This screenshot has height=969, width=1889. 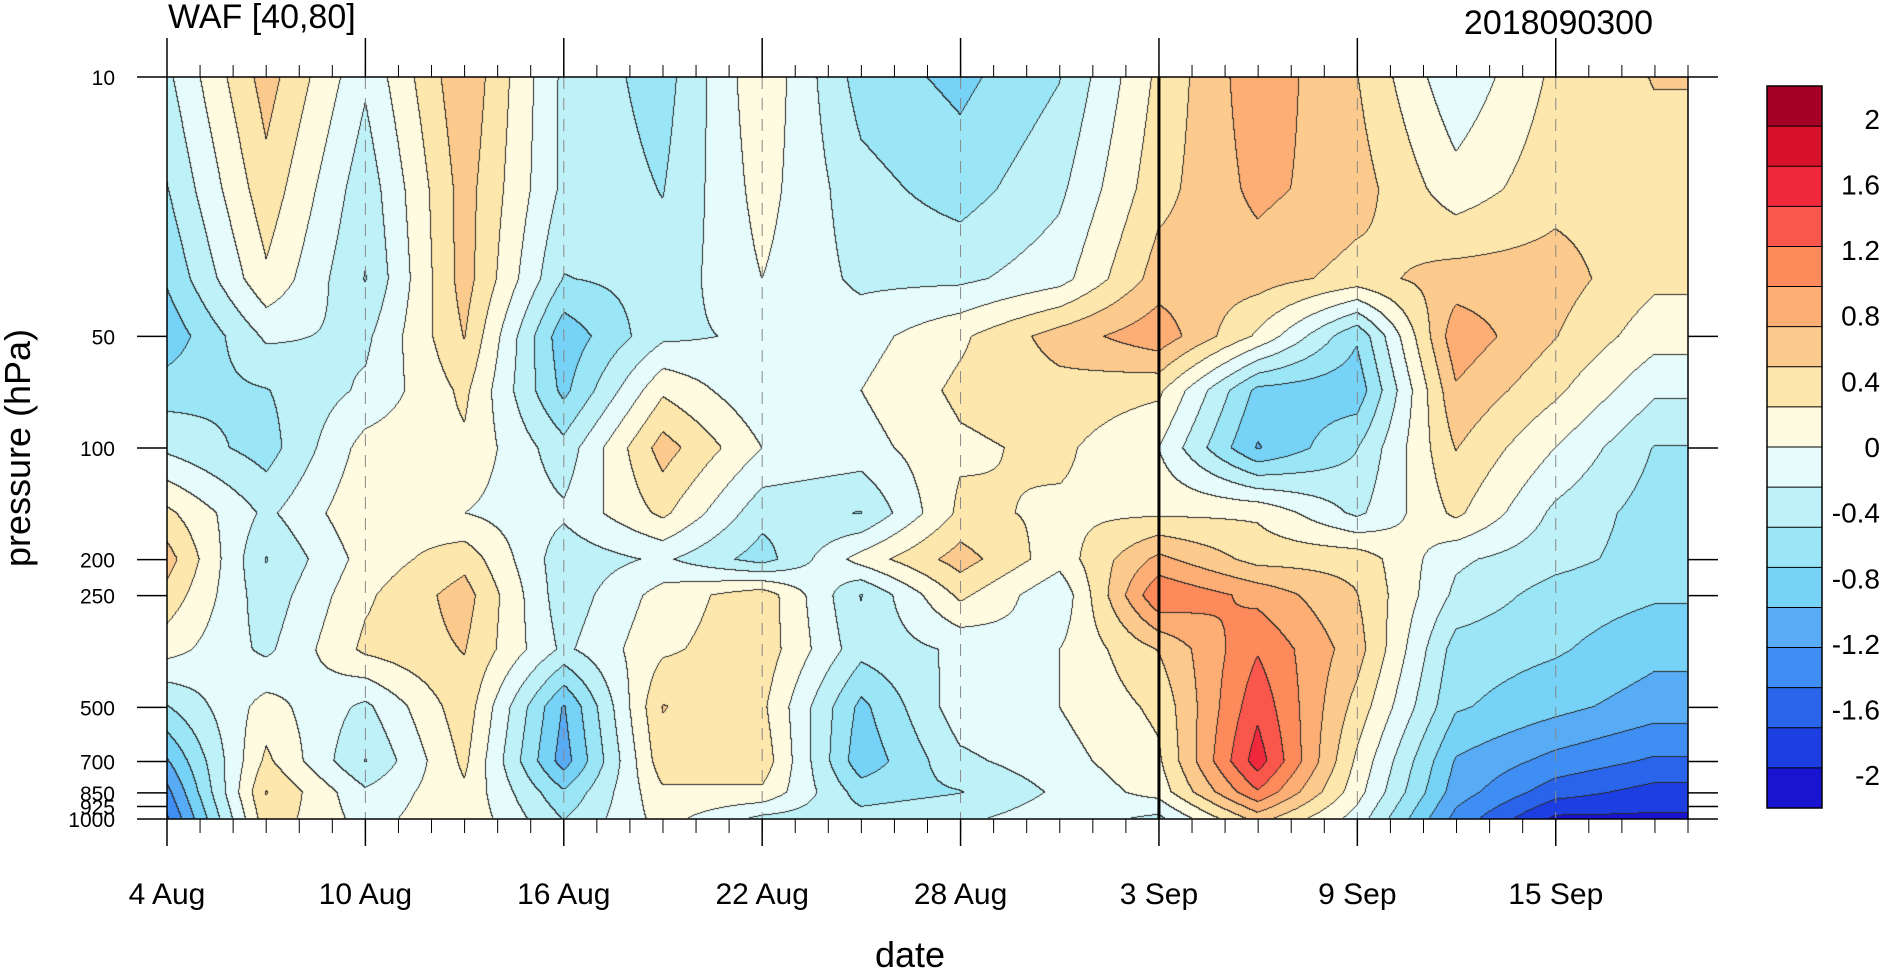 What do you see at coordinates (97, 449) in the screenshot?
I see `y-tick-label: 100` at bounding box center [97, 449].